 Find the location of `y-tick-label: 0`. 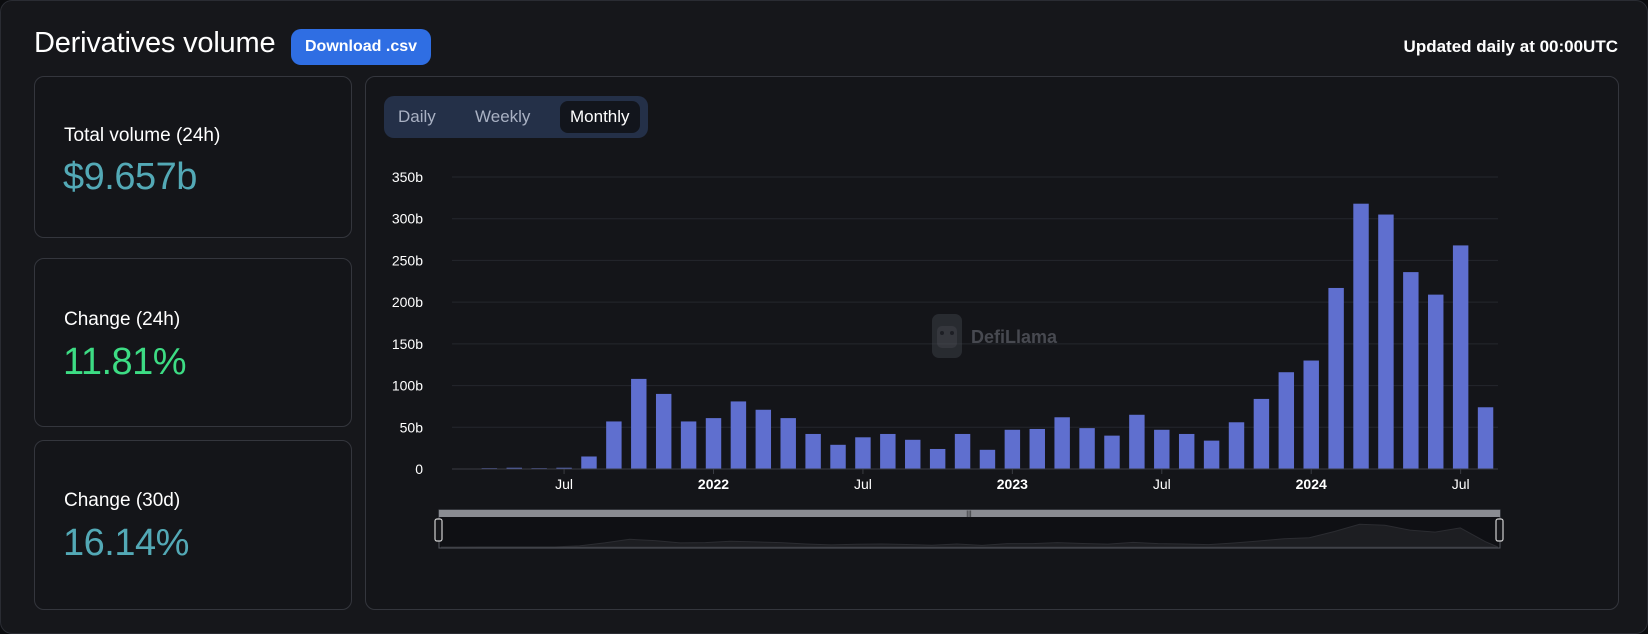

y-tick-label: 0 is located at coordinates (419, 469).